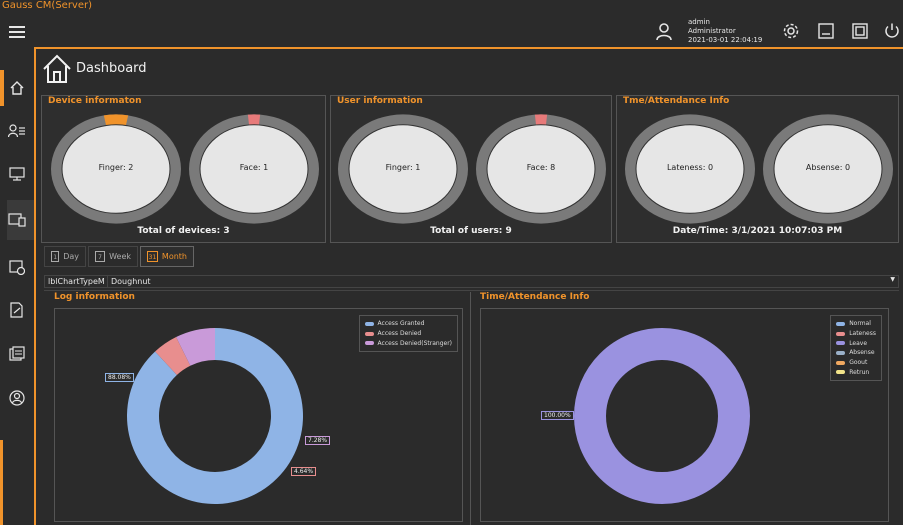 This screenshot has height=525, width=903. What do you see at coordinates (856, 372) in the screenshot?
I see `legend-entry: Retrun` at bounding box center [856, 372].